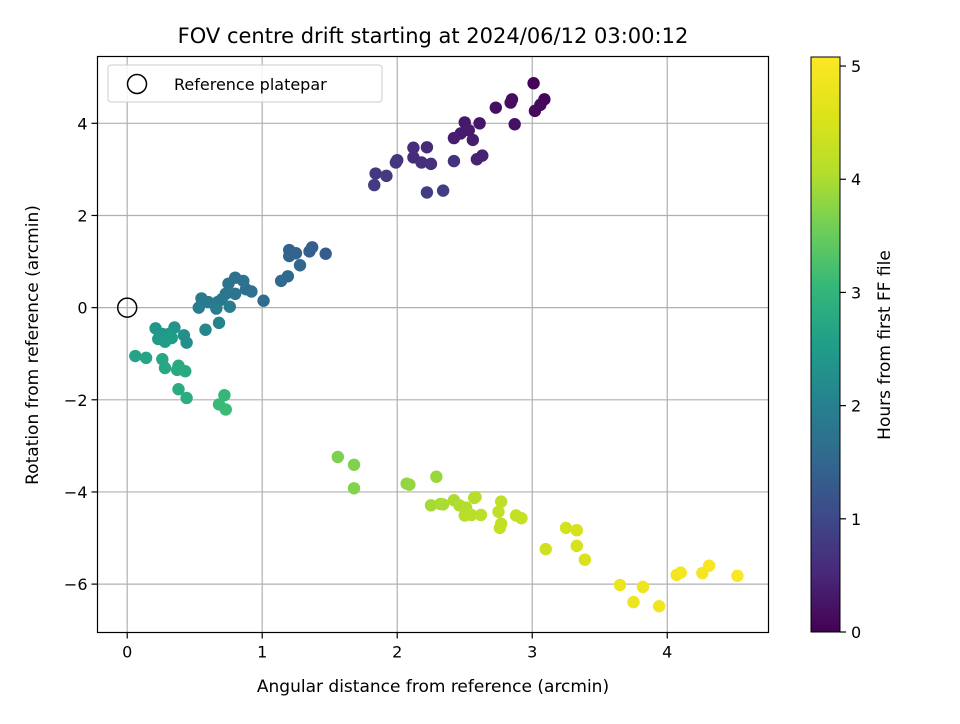 The height and width of the screenshot is (724, 960). Describe the element at coordinates (885, 345) in the screenshot. I see `colorbar-label: Hours from first FF file` at that location.